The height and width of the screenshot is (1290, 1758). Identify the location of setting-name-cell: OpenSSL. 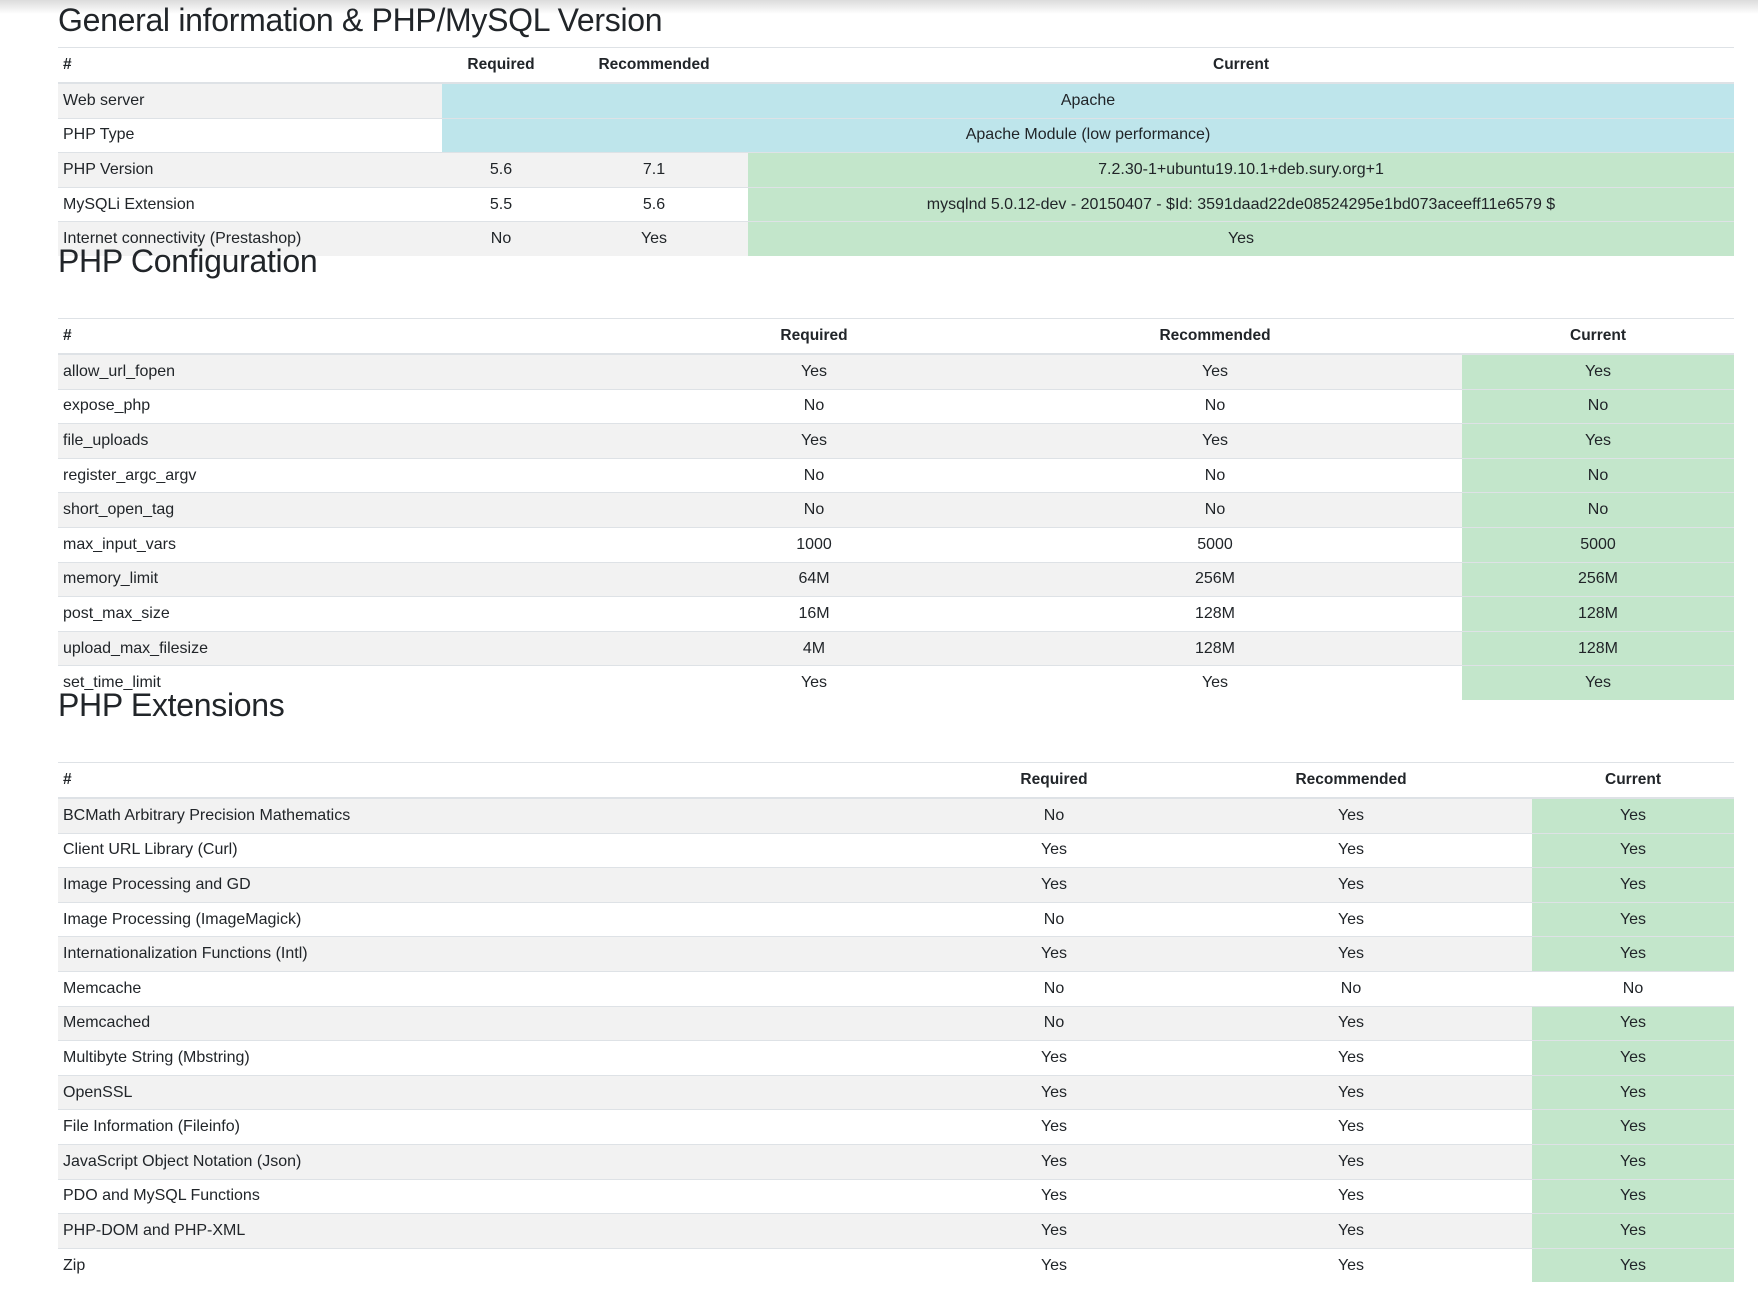
(498, 1092).